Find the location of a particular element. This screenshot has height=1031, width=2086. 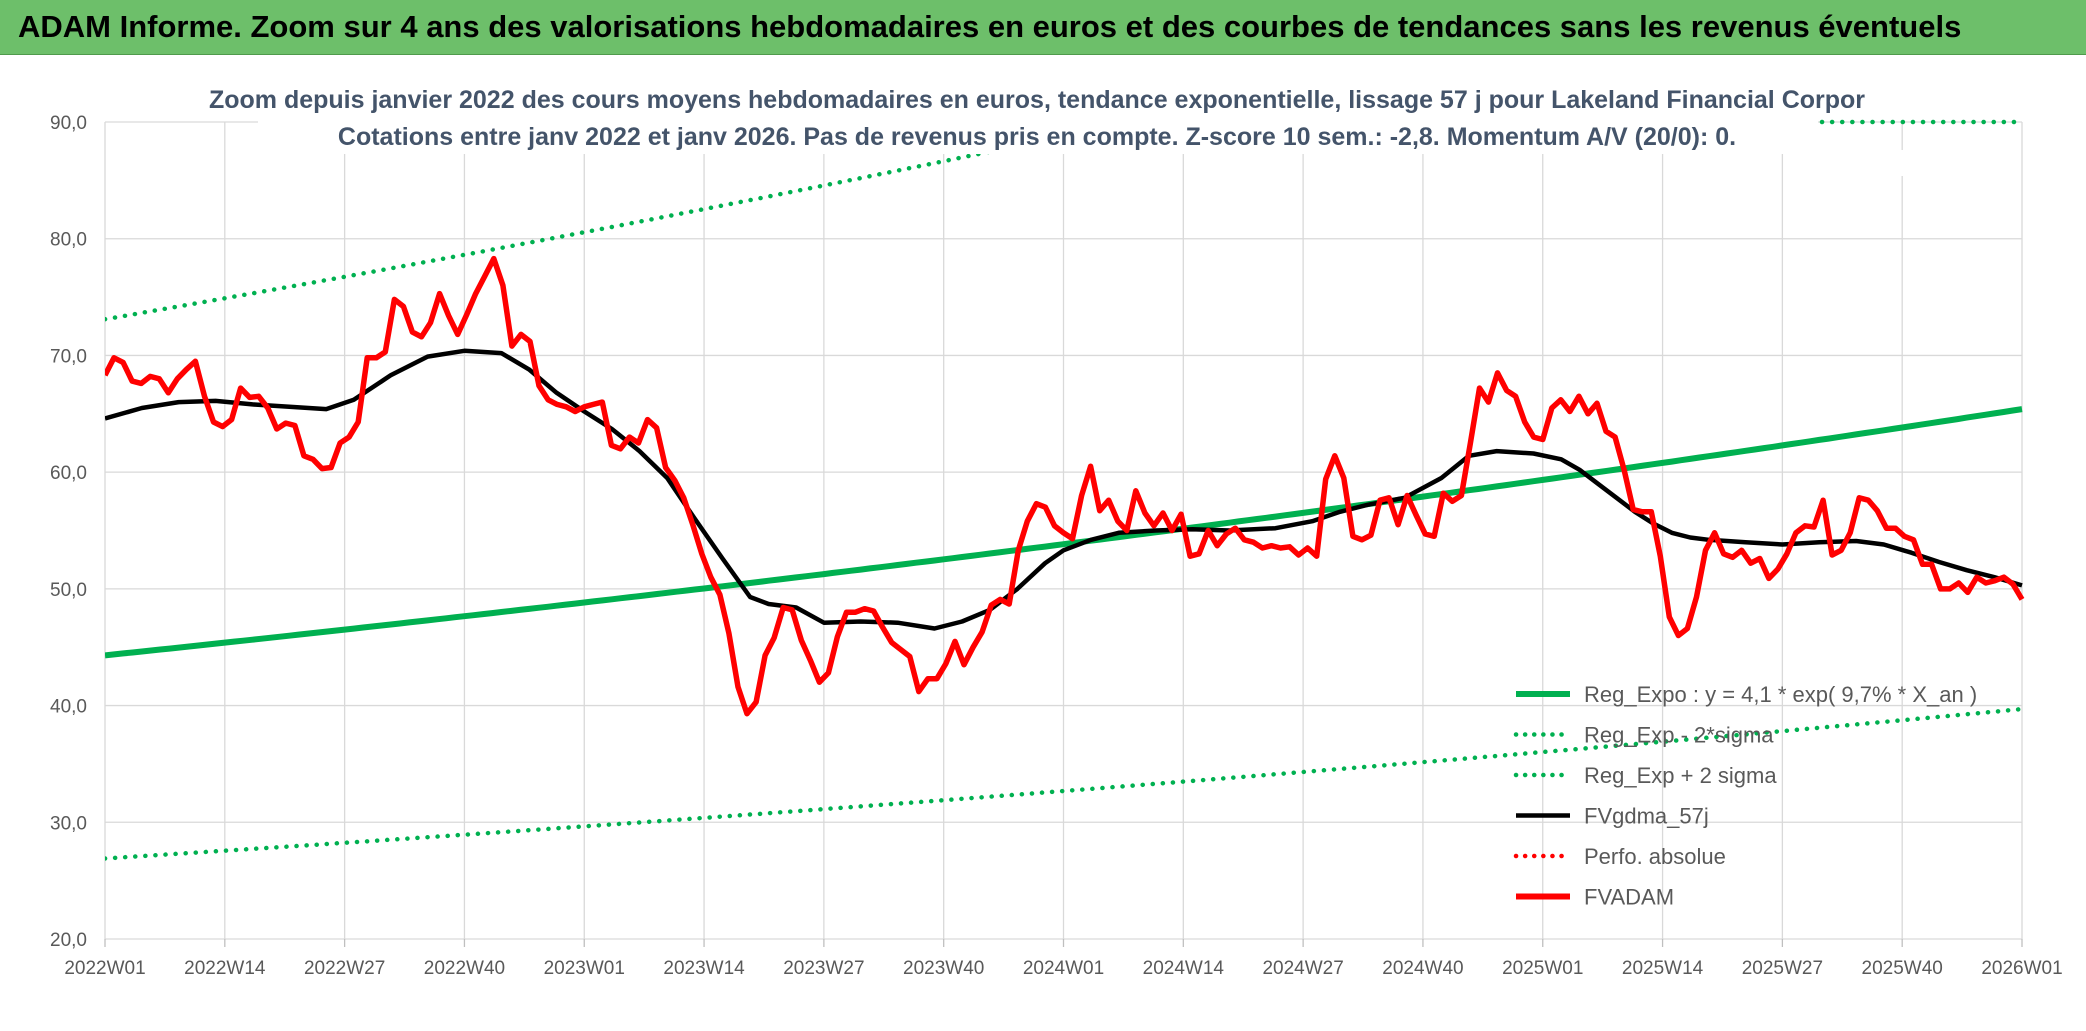

y-tick-label: 80,0 is located at coordinates (68, 240).